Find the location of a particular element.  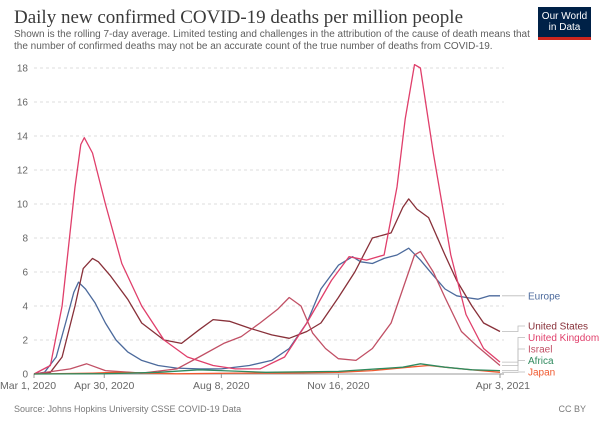

legend-label-israel: Israel is located at coordinates (540, 350).